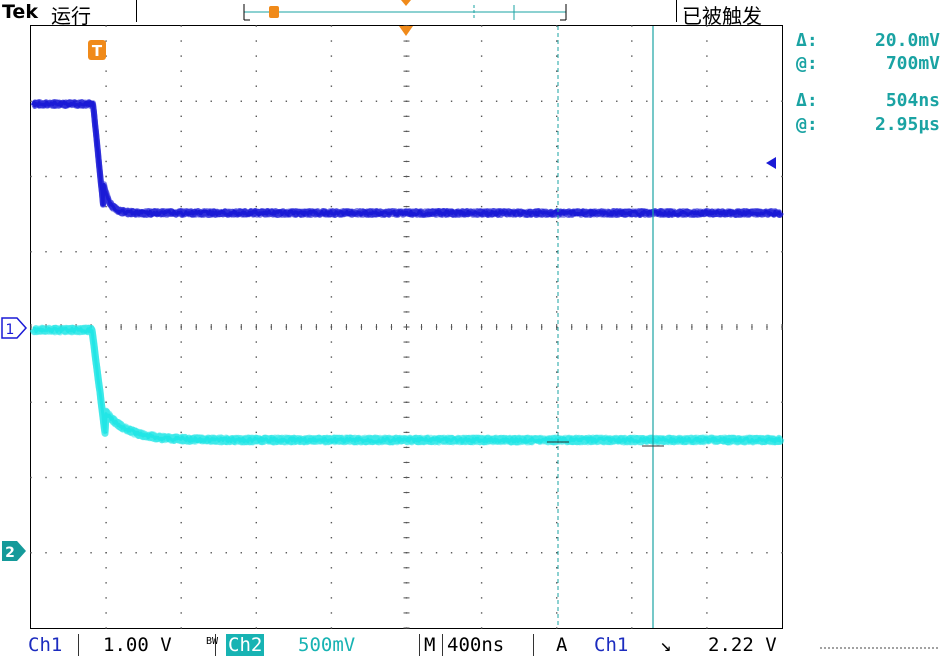  Describe the element at coordinates (10, 330) in the screenshot. I see `svg-text: 1` at that location.